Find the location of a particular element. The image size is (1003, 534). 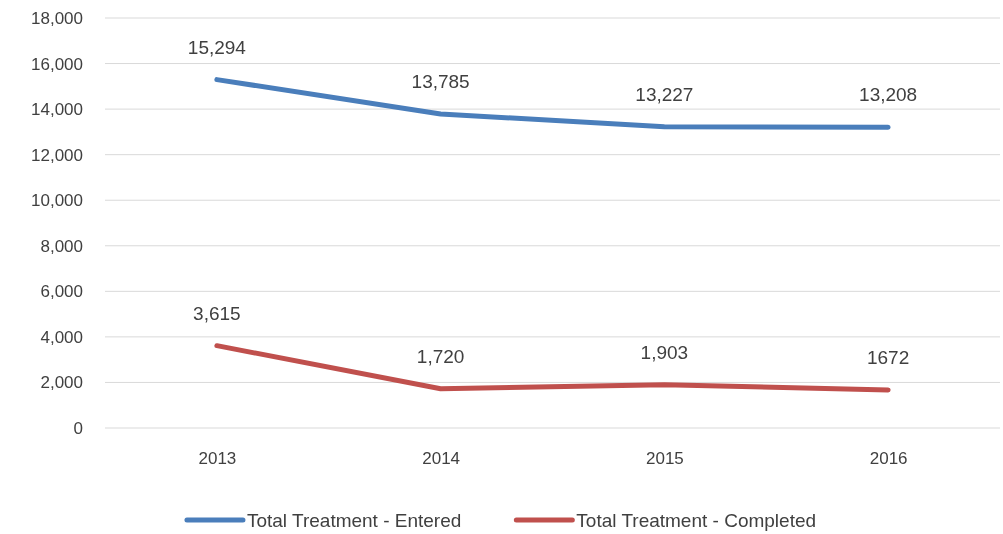

x-tick-label: 2013 is located at coordinates (217, 459).